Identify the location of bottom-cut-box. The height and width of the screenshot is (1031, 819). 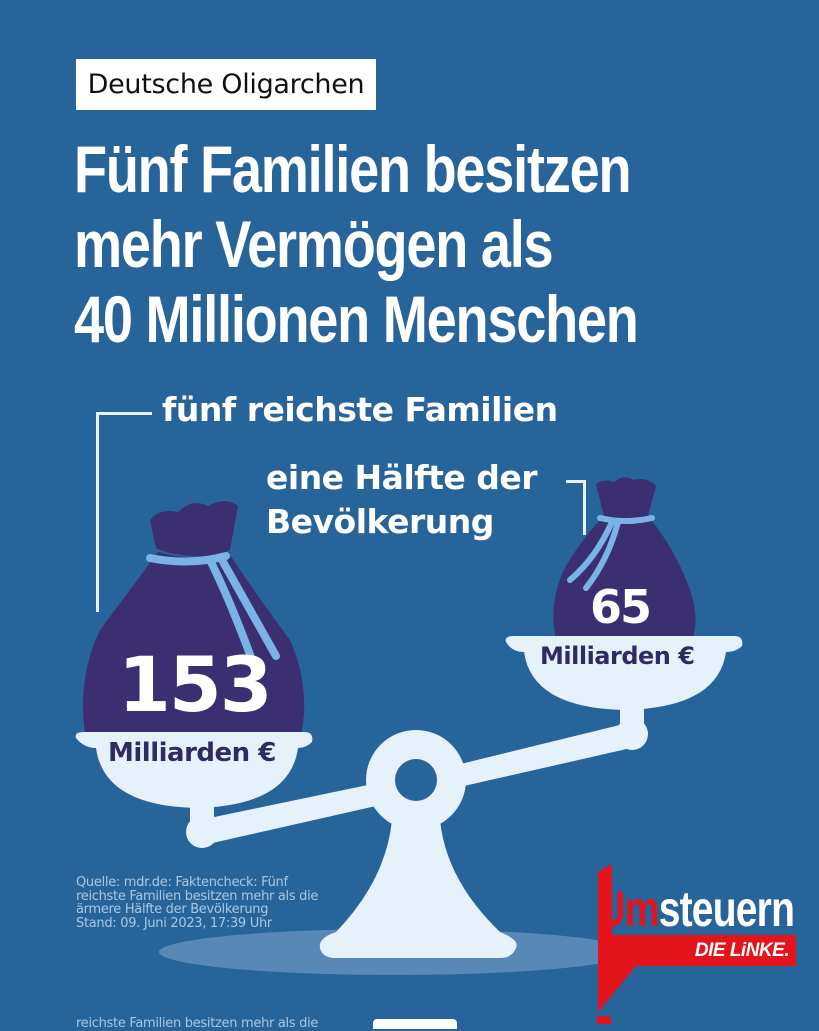
(415, 1024).